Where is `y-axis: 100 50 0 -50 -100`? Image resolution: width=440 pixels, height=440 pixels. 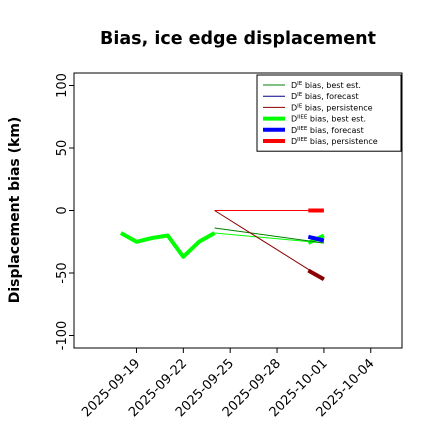
y-axis: 100 50 0 -50 -100 is located at coordinates (64, 211).